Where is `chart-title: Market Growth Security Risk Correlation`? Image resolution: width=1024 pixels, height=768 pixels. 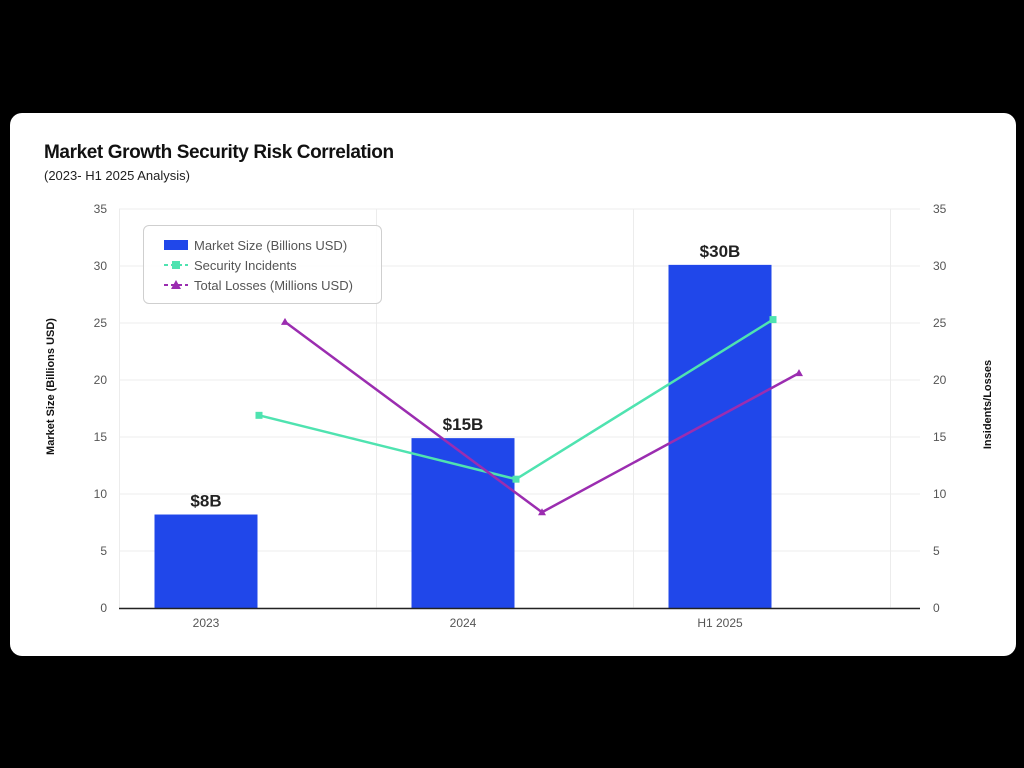
chart-title: Market Growth Security Risk Correlation is located at coordinates (219, 152).